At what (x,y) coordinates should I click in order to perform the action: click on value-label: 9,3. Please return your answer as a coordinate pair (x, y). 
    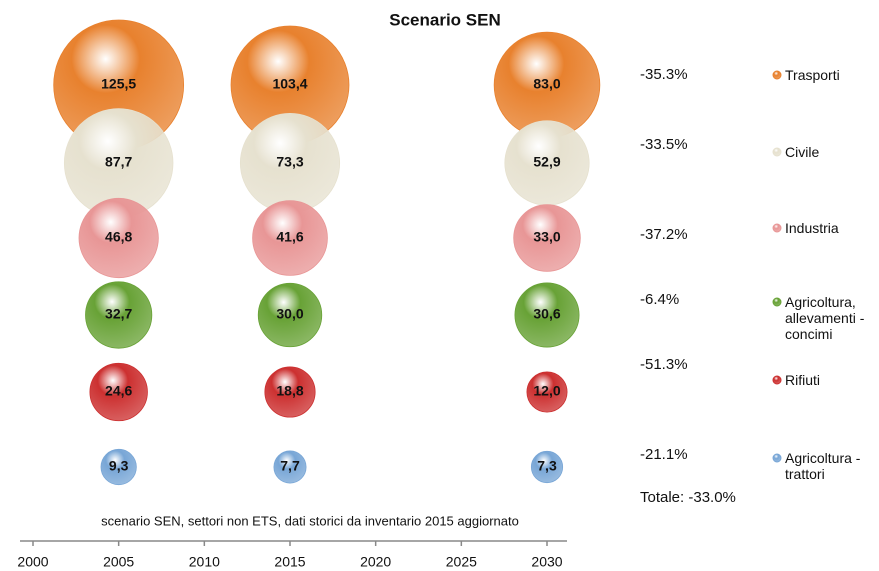
    Looking at the image, I should click on (119, 466).